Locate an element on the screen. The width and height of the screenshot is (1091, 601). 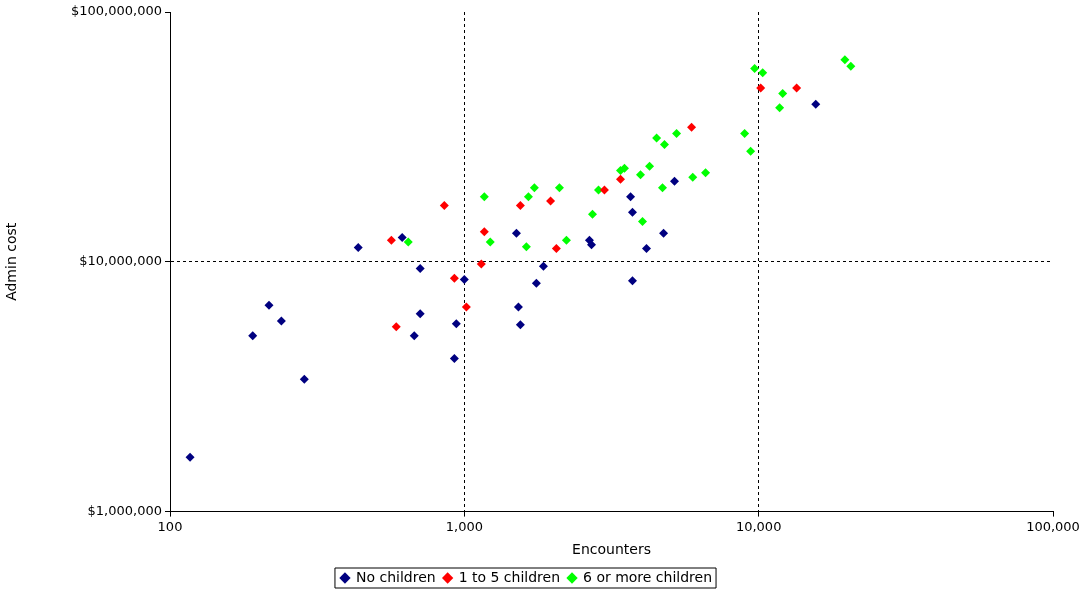
x-tick-label: 10,000 is located at coordinates (758, 526).